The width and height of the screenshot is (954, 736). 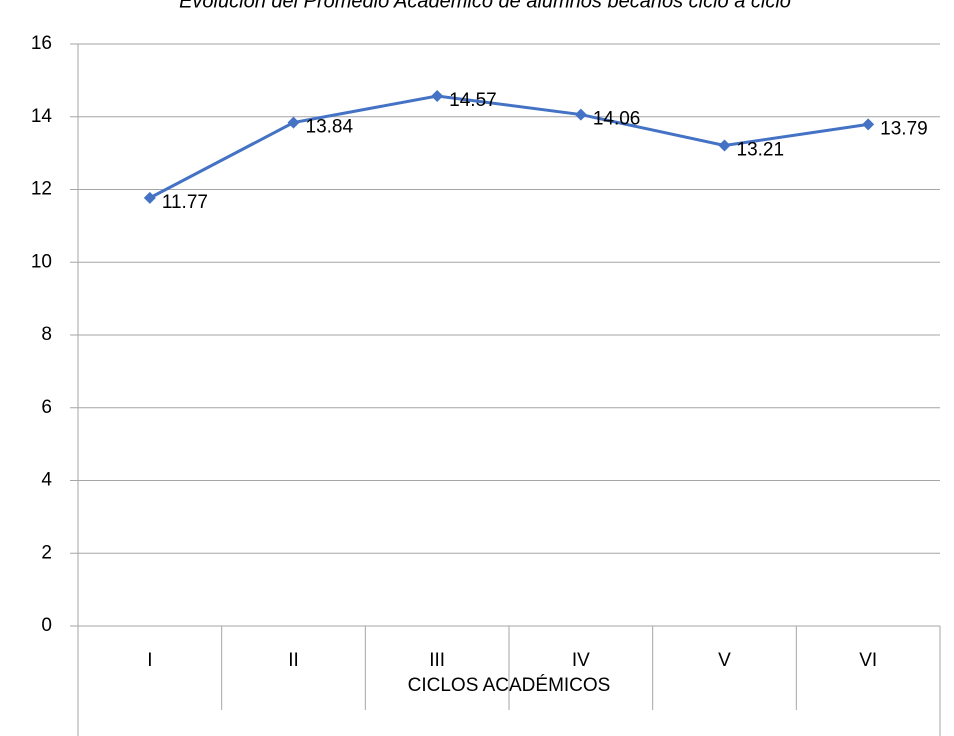 What do you see at coordinates (46, 552) in the screenshot?
I see `y-tick-label: 2` at bounding box center [46, 552].